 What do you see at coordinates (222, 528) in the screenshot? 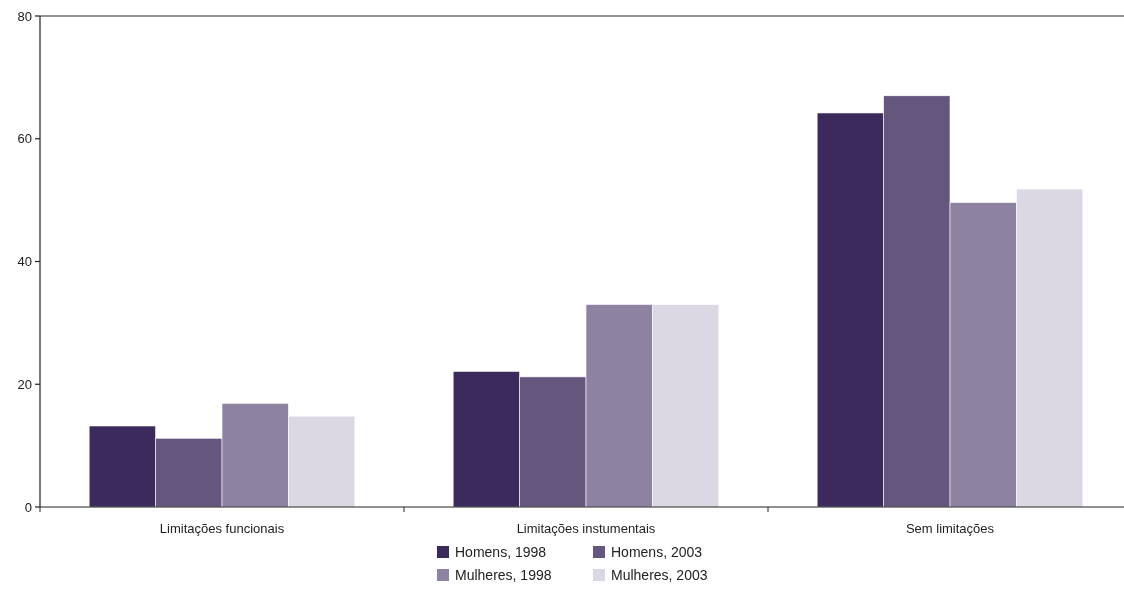
I see `x-tick-label: Limitações funcionais` at bounding box center [222, 528].